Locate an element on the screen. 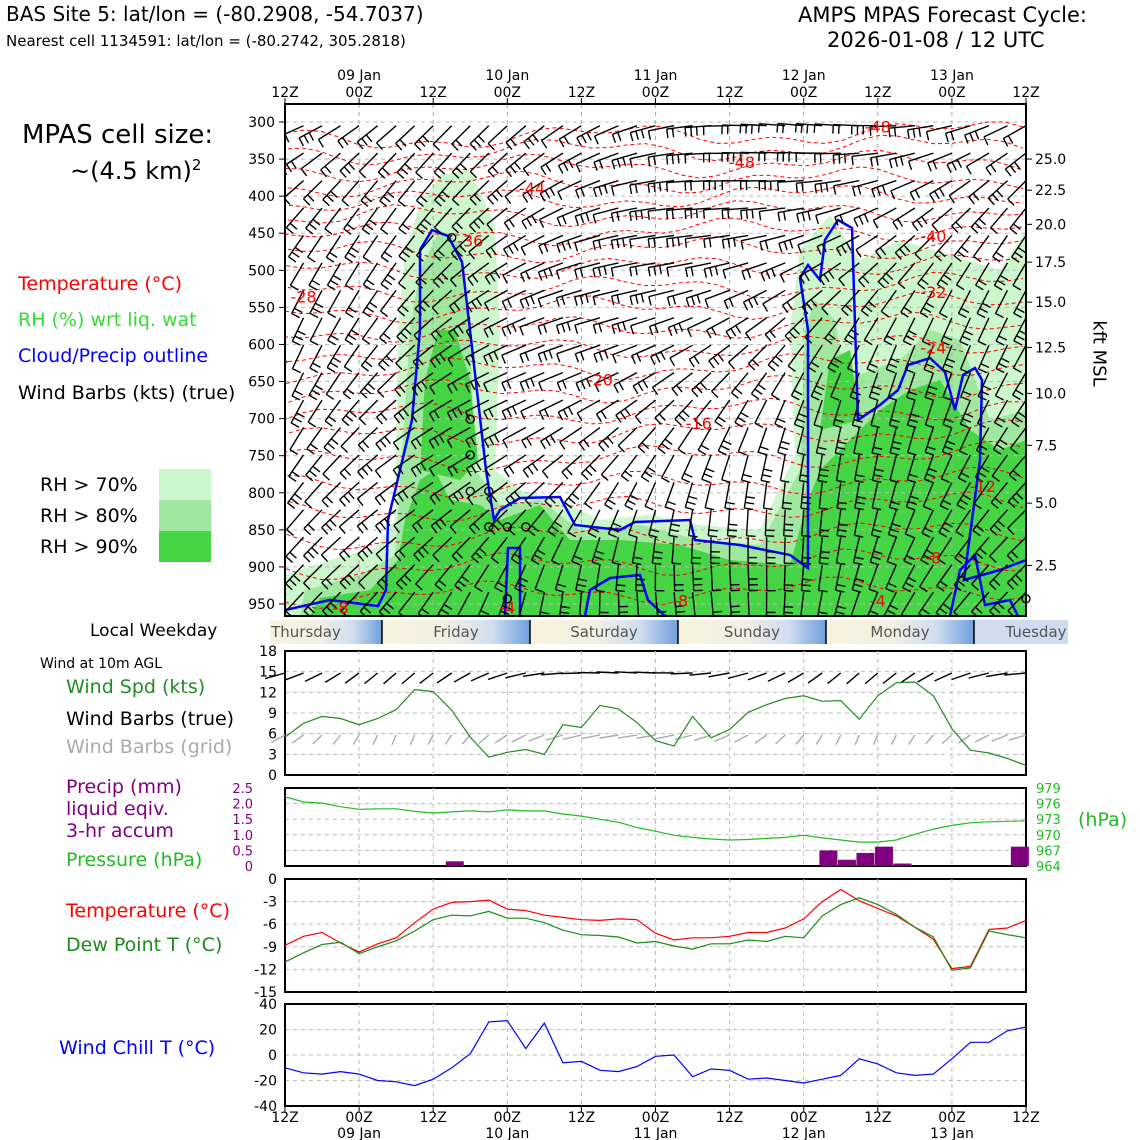 This screenshot has height=1140, width=1140. top-date-label: 10 Jan is located at coordinates (507, 76).